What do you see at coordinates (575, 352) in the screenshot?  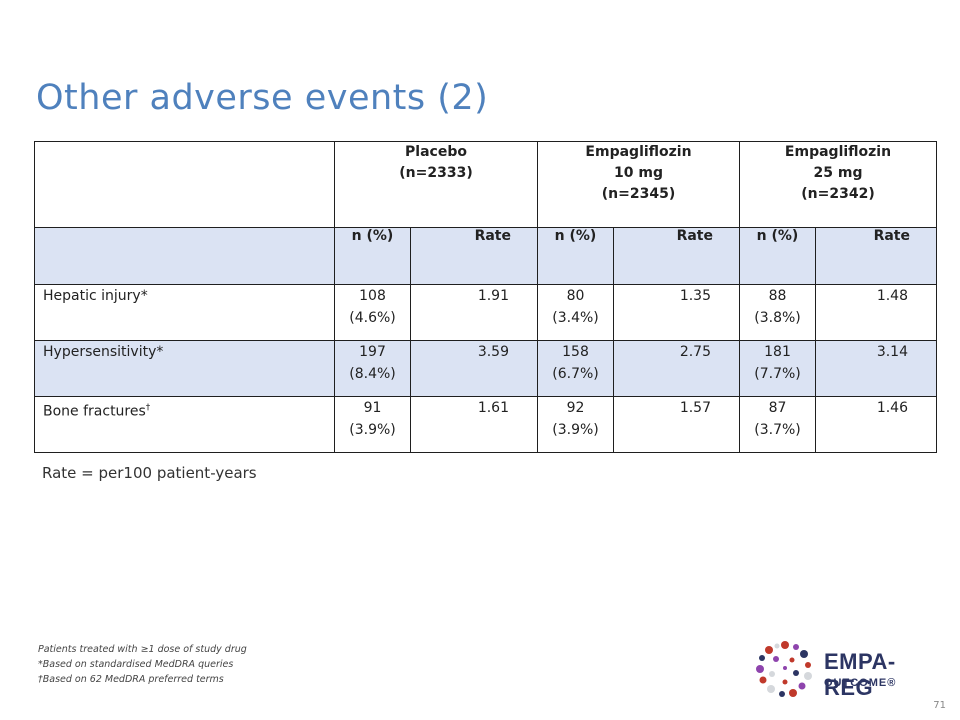 I see `cell-n: 158` at bounding box center [575, 352].